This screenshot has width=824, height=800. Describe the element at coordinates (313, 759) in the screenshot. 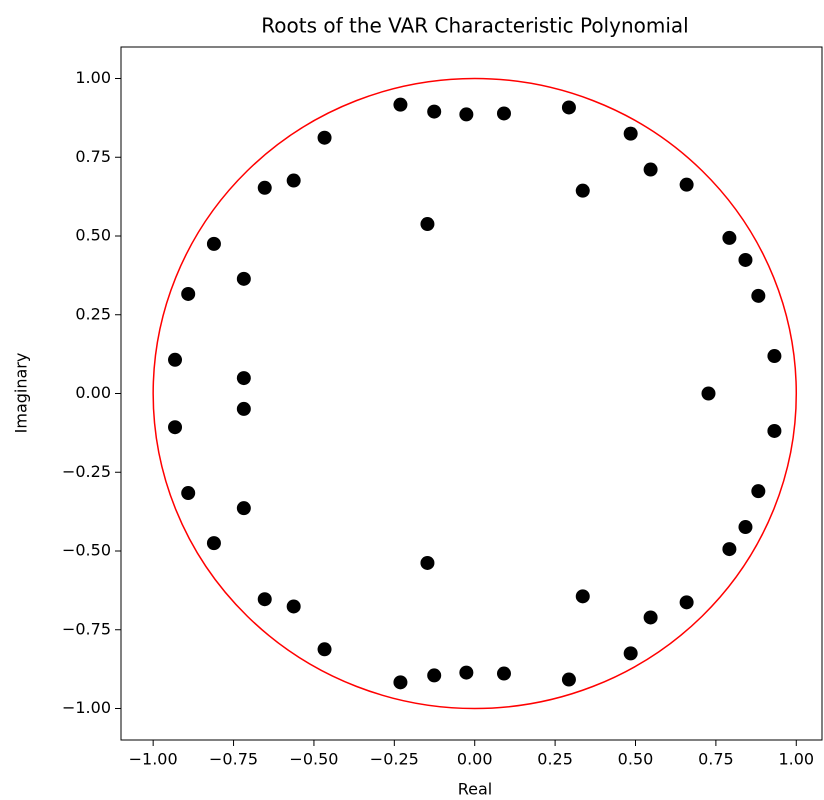

I see `x-tick-label: −0.50` at that location.